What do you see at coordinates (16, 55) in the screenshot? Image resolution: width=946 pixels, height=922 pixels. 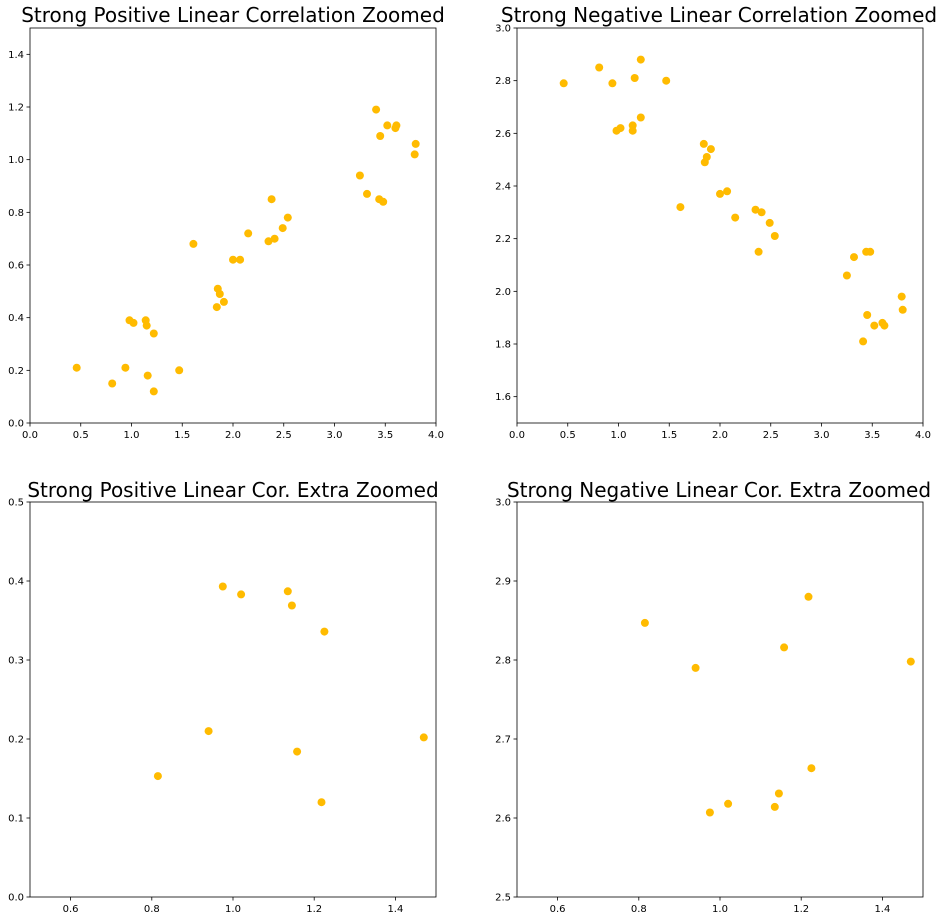 I see `y-tick-label: 1.4` at bounding box center [16, 55].